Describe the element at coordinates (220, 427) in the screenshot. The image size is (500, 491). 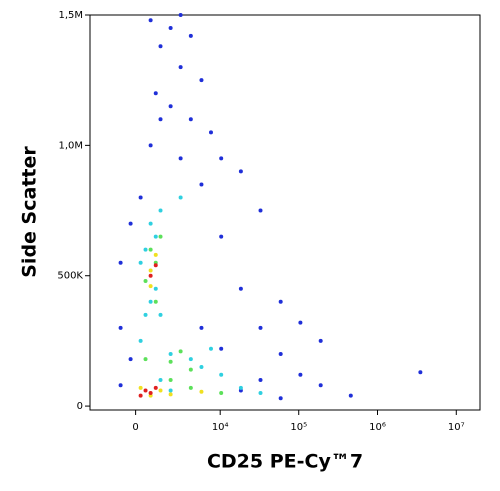
I see `x-tick-label: 10⁴` at that location.